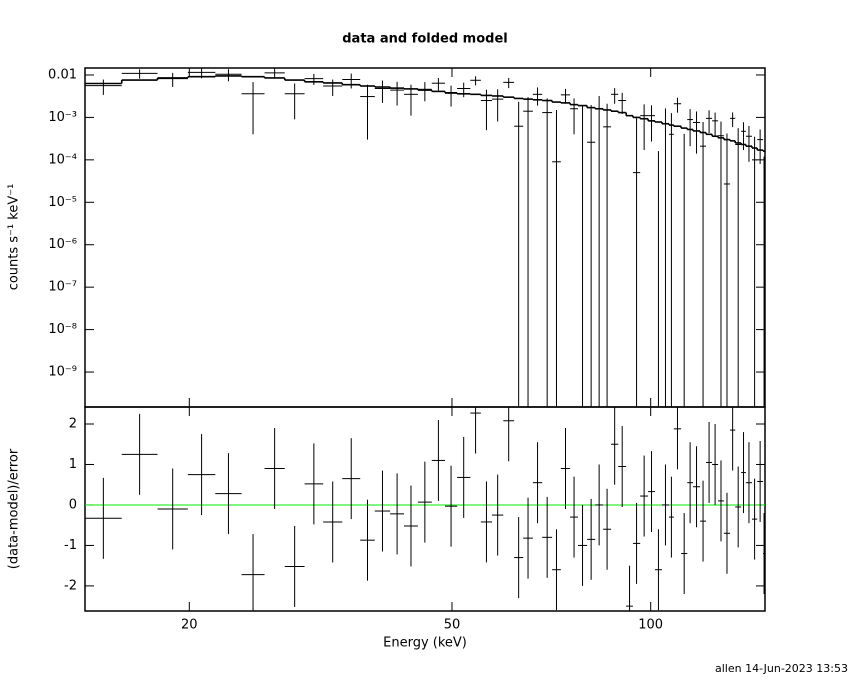  What do you see at coordinates (452, 625) in the screenshot?
I see `x-tick-label: 50` at bounding box center [452, 625].